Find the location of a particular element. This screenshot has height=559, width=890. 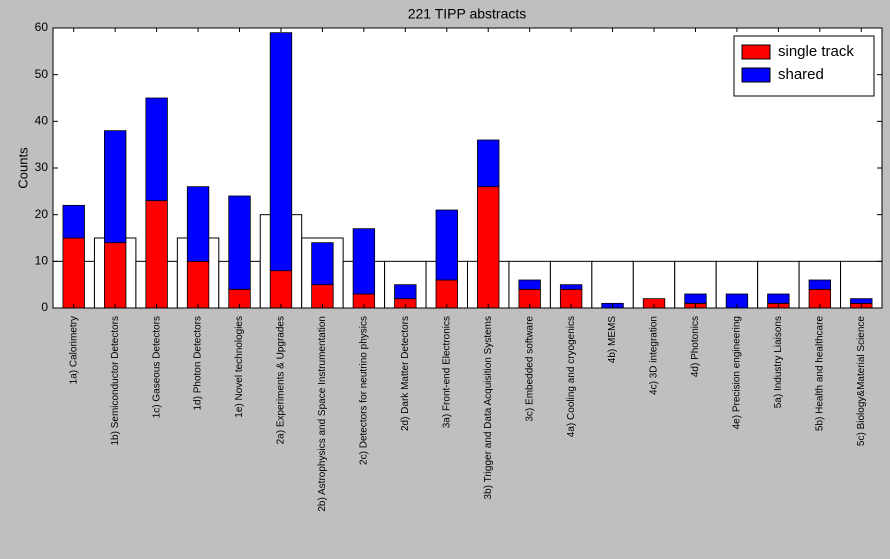

legend: single track shared is located at coordinates (804, 66).